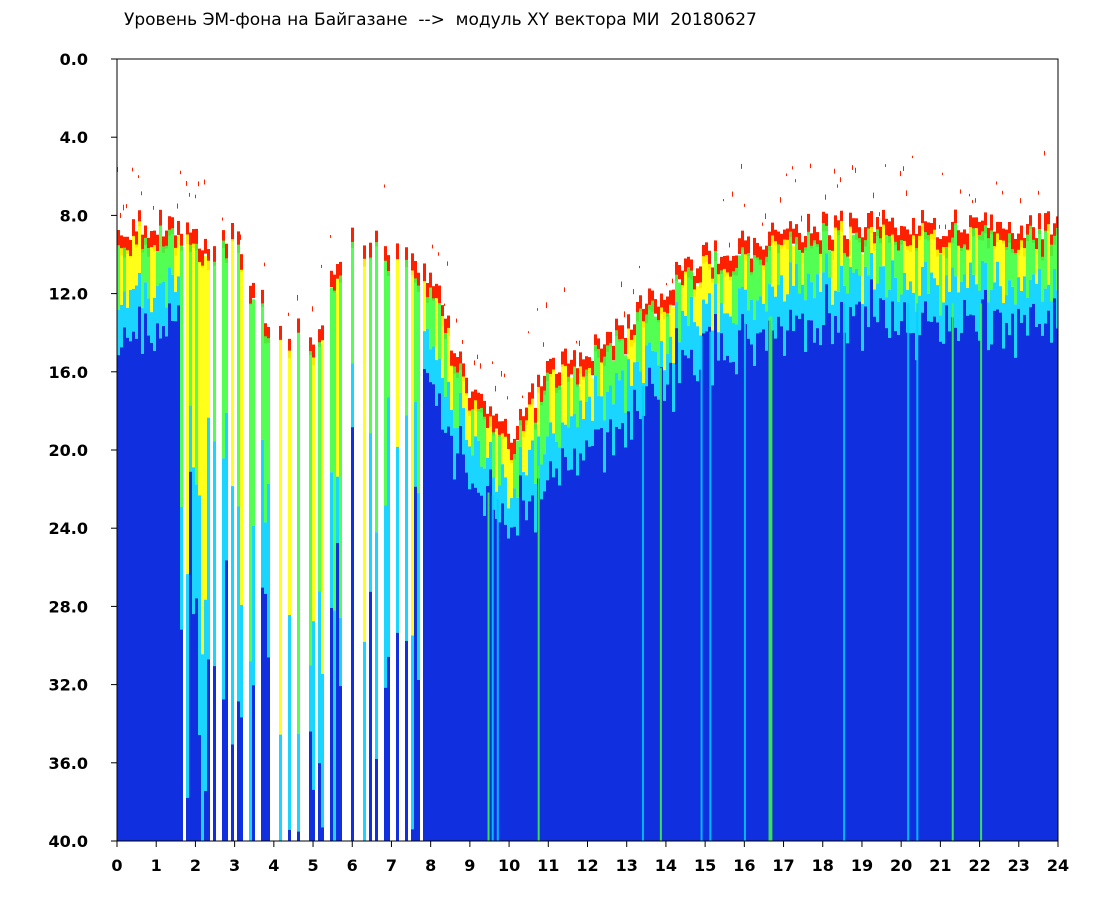 Image resolution: width=1096 pixels, height=900 pixels. Describe the element at coordinates (74, 59) in the screenshot. I see `y-tick-label: 0.0` at that location.